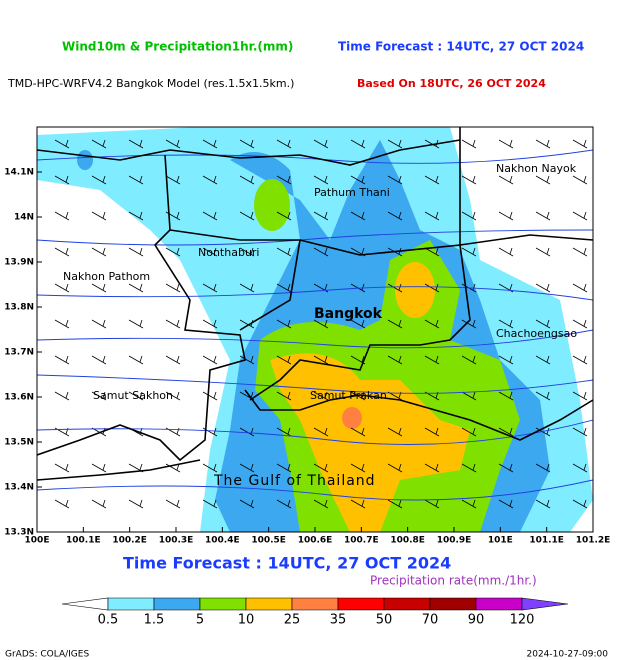 The height and width of the screenshot is (660, 630). Describe the element at coordinates (476, 620) in the screenshot. I see `colorbar-label: 90` at that location.